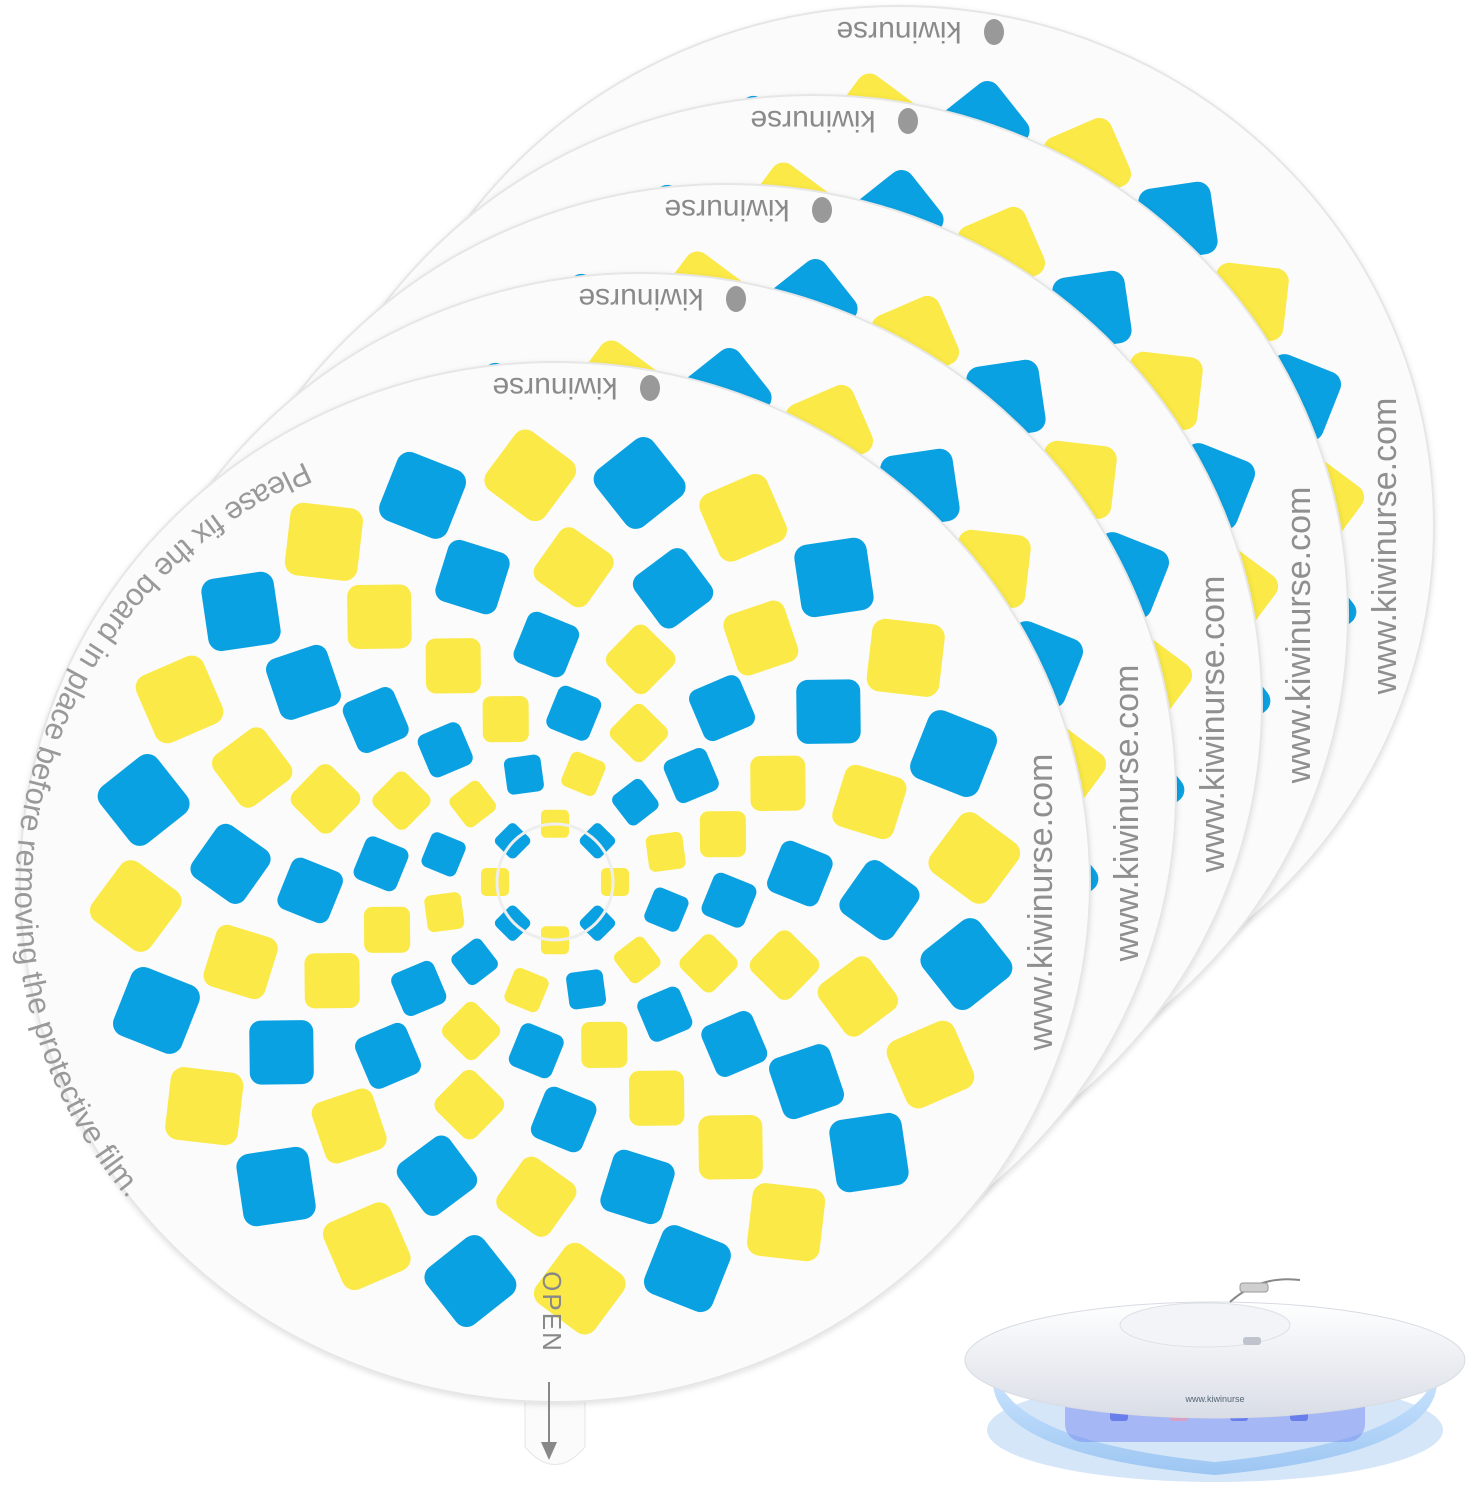 The height and width of the screenshot is (1500, 1470). What do you see at coordinates (1214, 1399) in the screenshot?
I see `device-label: www.kiwinurse` at bounding box center [1214, 1399].